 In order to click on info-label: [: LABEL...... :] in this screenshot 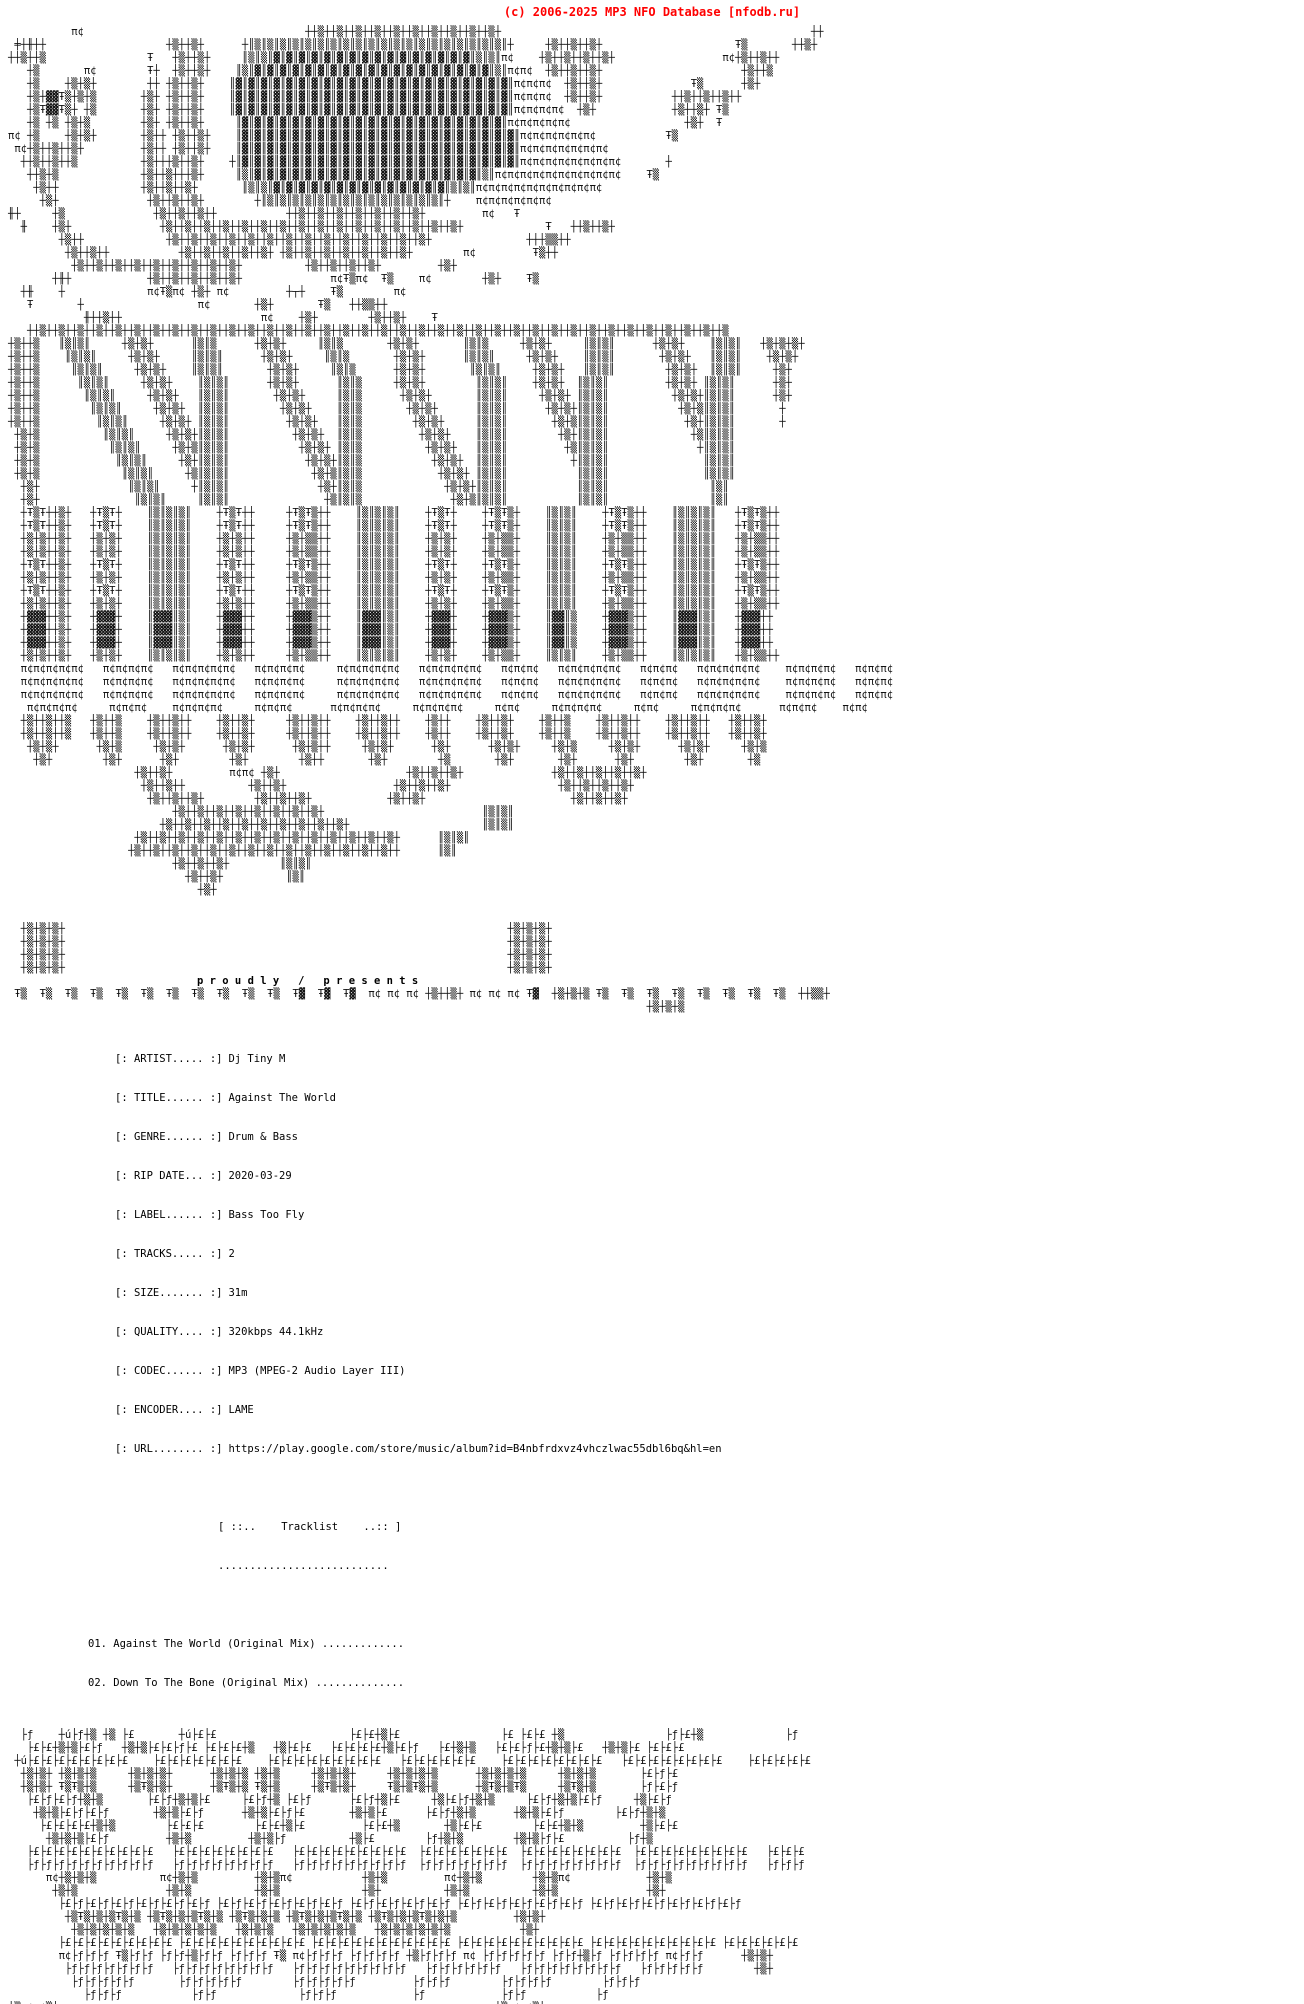, I will do `click(169, 1215)`.